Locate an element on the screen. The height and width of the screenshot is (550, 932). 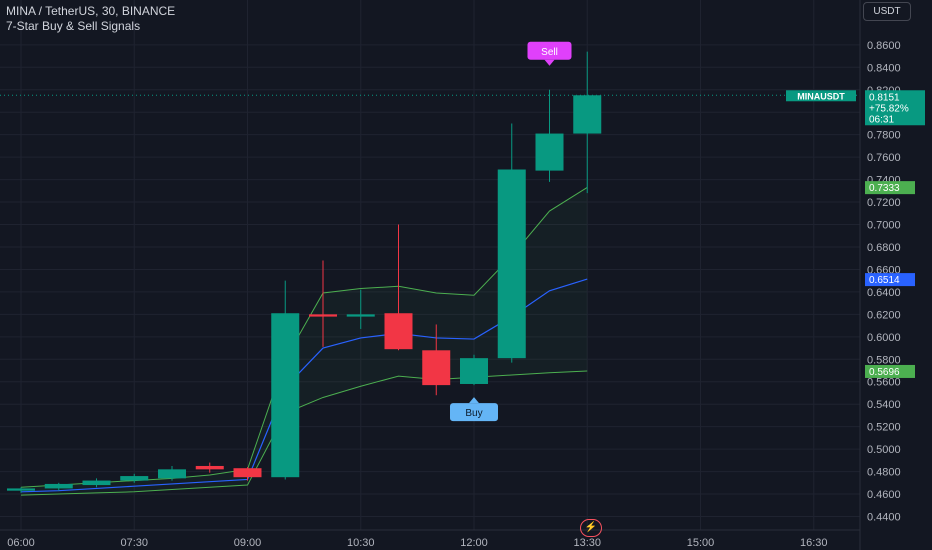
time-tick-label: 16:30 is located at coordinates (814, 543).